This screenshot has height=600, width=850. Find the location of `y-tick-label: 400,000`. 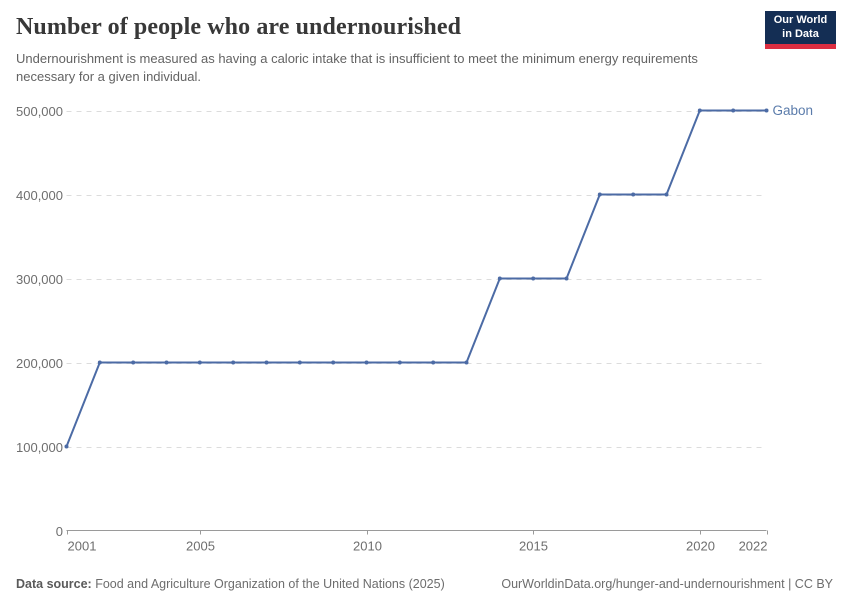

y-tick-label: 400,000 is located at coordinates (39, 195).